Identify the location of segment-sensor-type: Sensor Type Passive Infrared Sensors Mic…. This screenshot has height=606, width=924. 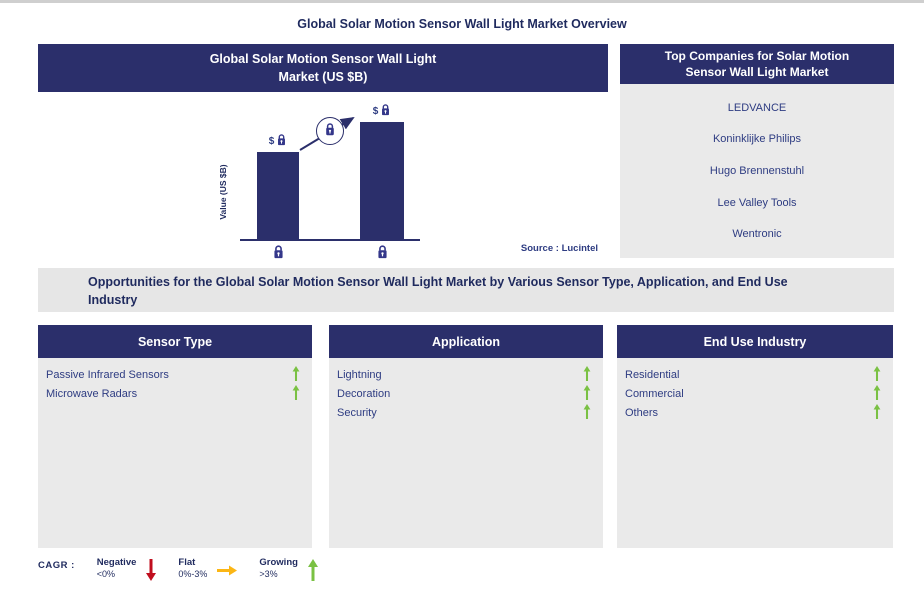
(175, 436).